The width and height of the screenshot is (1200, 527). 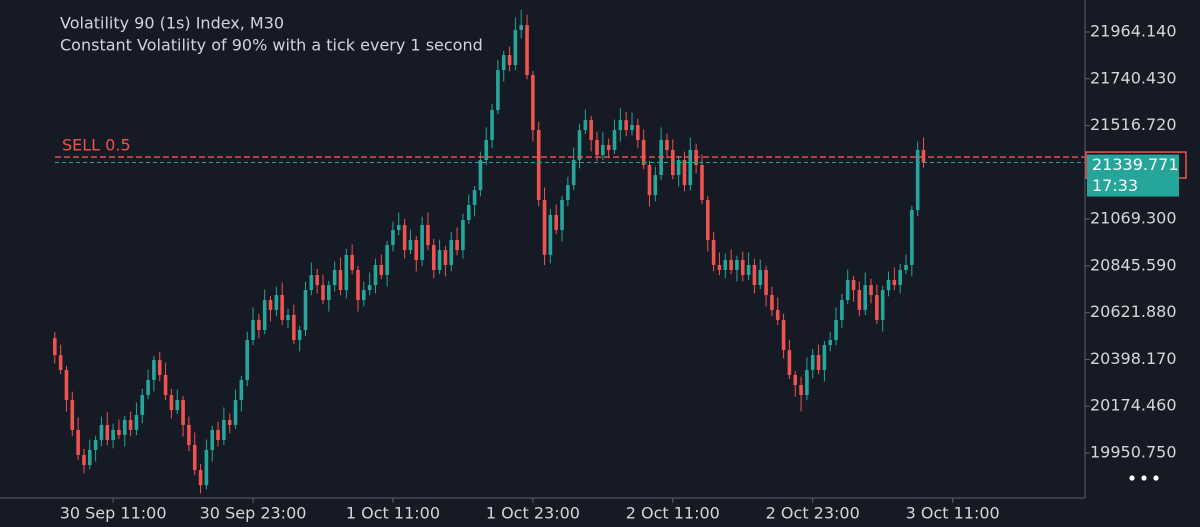 I want to click on x-tick-label: 2 Oct 23:00, so click(x=813, y=513).